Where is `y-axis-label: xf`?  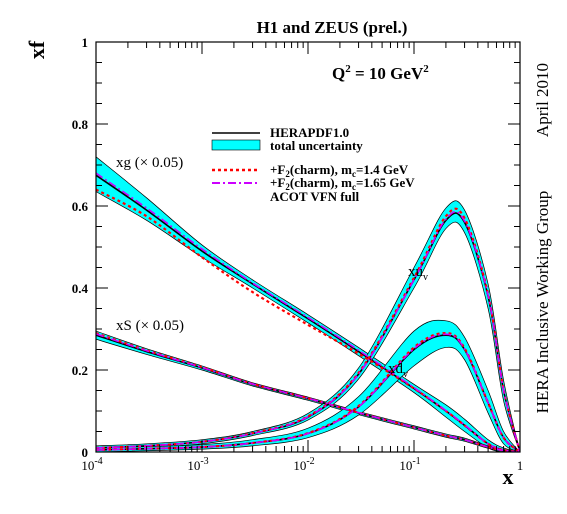 y-axis-label: xf is located at coordinates (36, 49).